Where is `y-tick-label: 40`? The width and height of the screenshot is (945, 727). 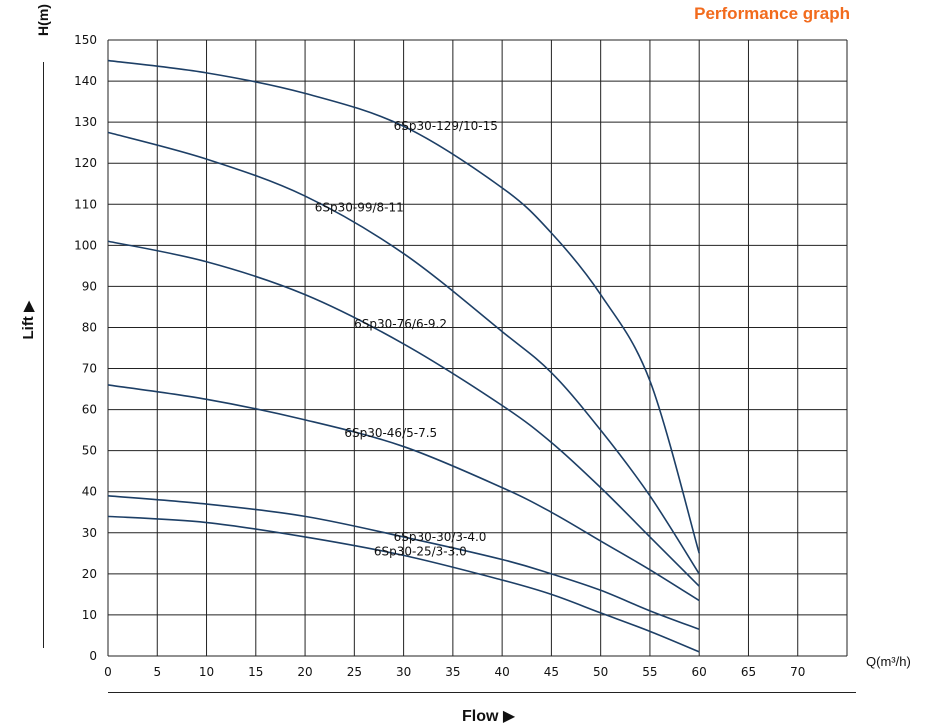
y-tick-label: 40 is located at coordinates (89, 492).